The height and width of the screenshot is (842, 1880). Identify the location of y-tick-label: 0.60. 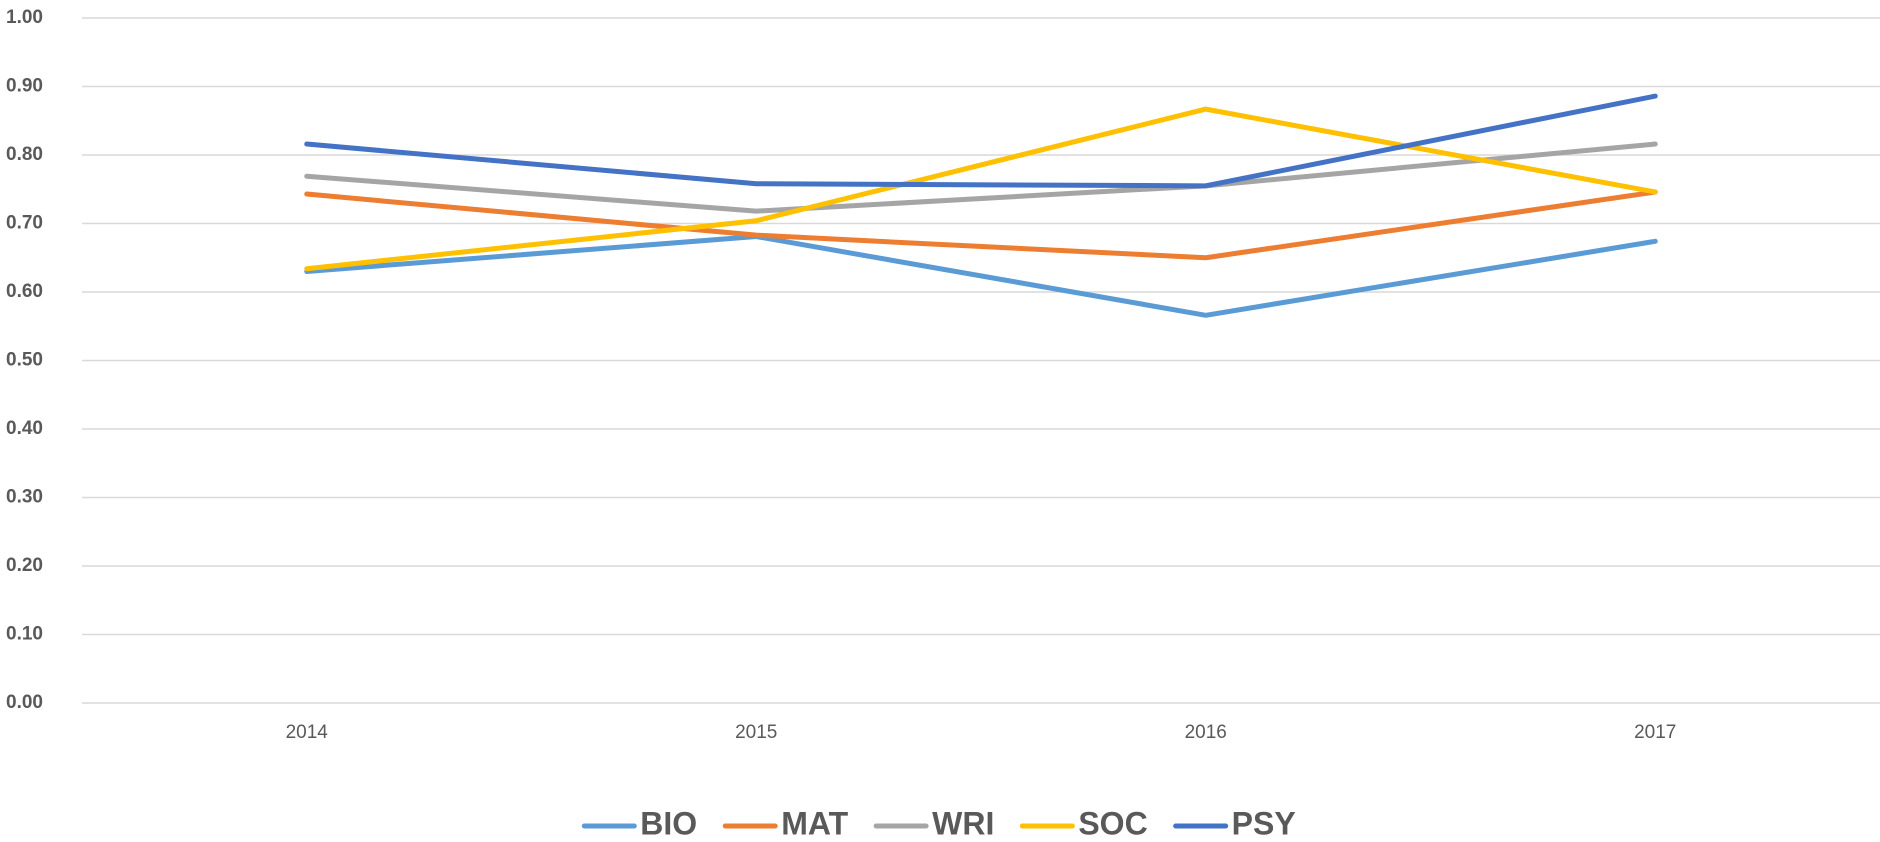
(24, 291).